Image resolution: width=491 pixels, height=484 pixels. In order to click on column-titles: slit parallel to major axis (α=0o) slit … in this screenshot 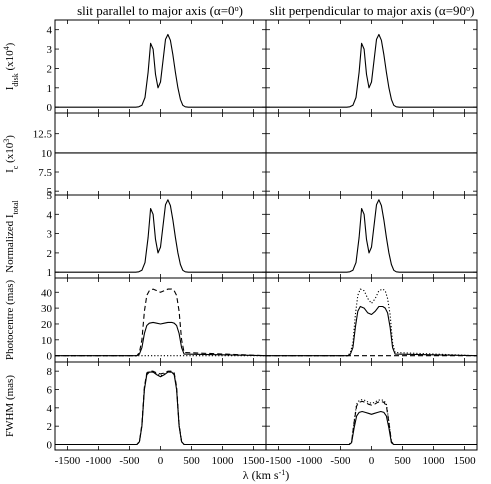, I will do `click(275, 10)`.